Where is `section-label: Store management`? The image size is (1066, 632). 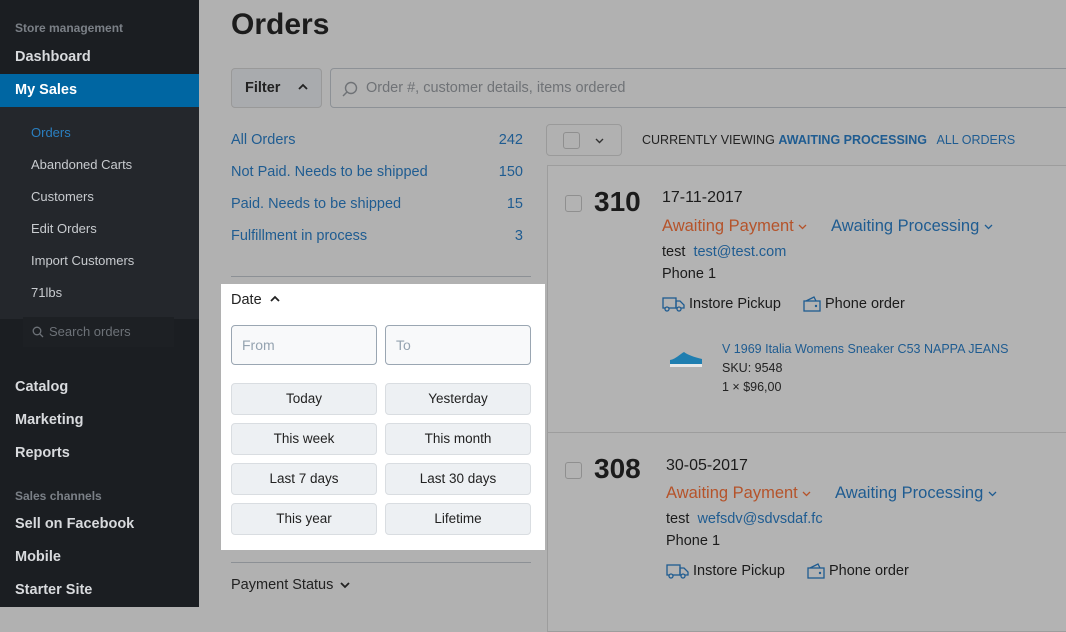 section-label: Store management is located at coordinates (69, 28).